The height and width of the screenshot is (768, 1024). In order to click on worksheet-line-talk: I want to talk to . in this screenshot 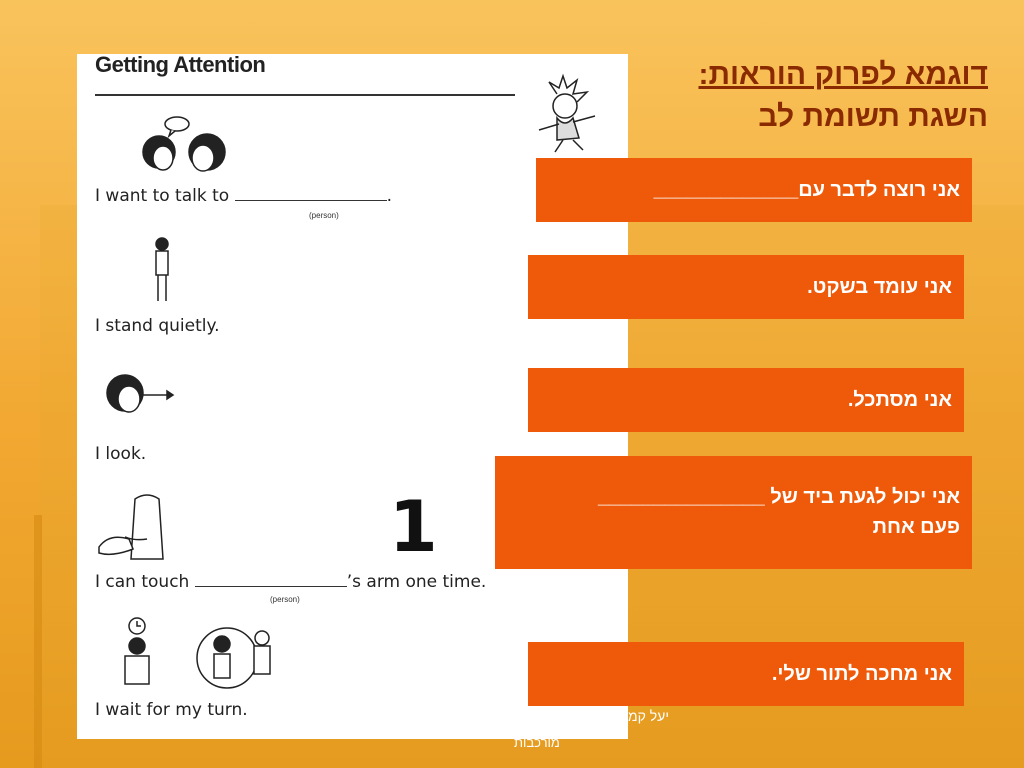, I will do `click(243, 196)`.